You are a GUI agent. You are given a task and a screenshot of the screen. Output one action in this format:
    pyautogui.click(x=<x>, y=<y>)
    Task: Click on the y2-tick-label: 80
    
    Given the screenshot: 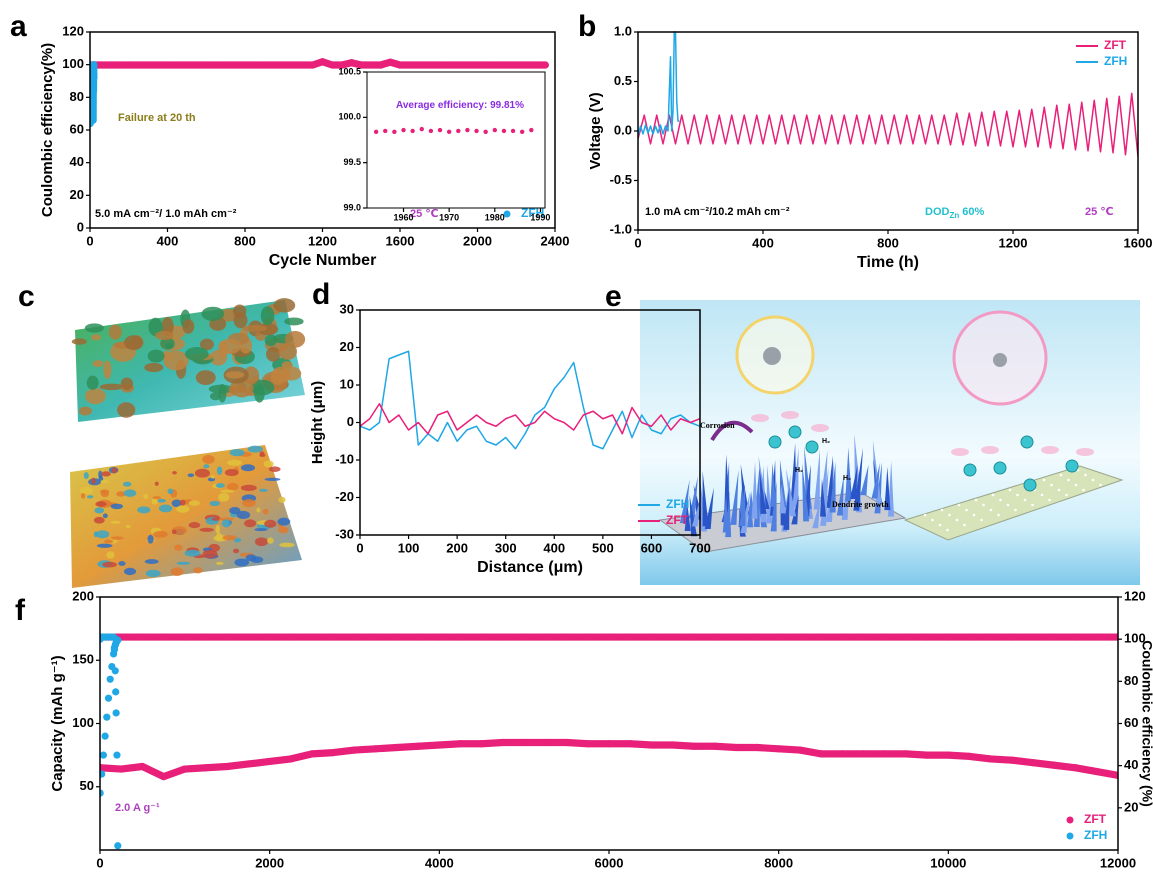 What is the action you would take?
    pyautogui.click(x=1131, y=680)
    